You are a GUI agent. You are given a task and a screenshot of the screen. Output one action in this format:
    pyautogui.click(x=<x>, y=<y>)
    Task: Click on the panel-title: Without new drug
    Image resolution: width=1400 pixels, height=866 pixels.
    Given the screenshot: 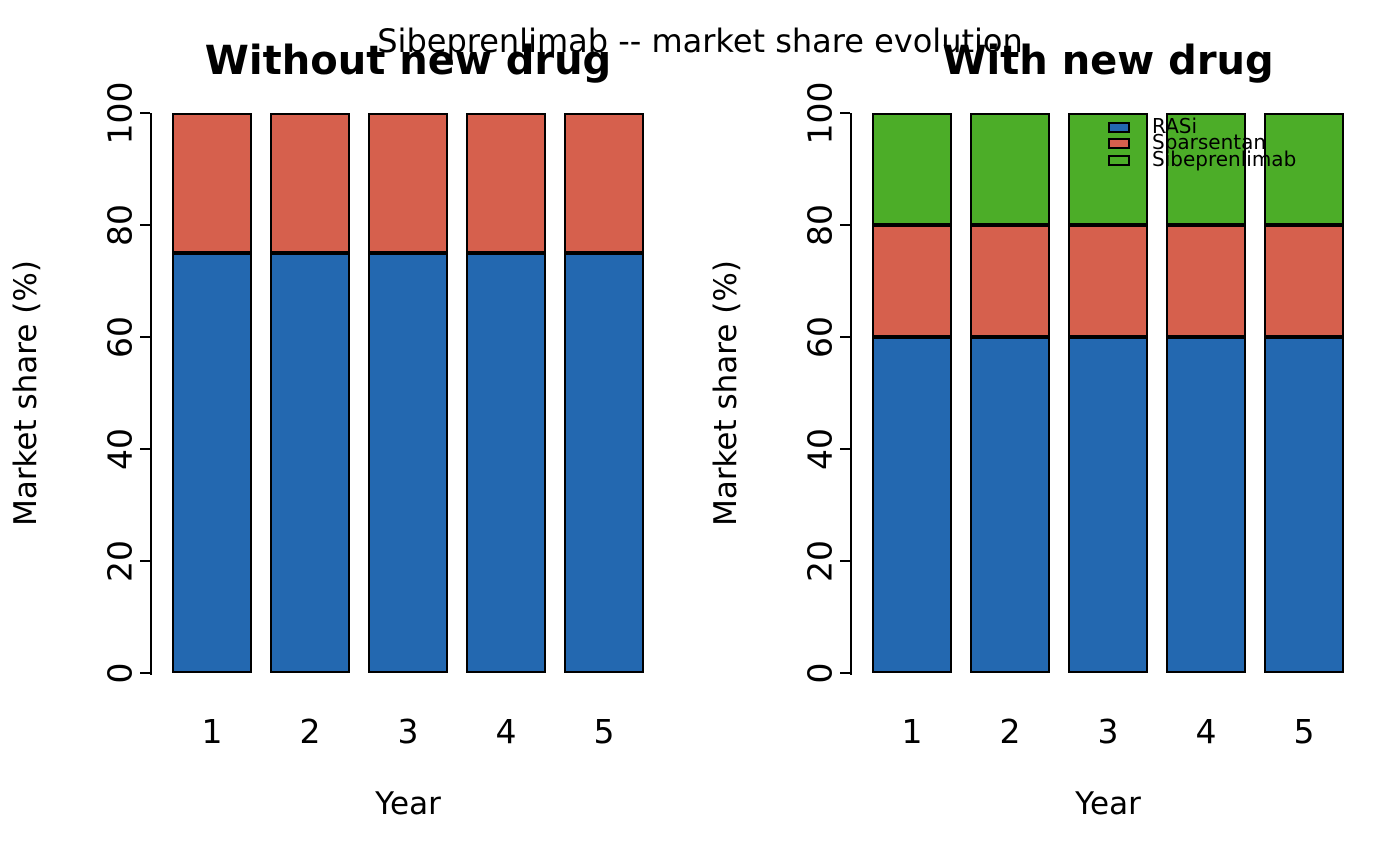 What is the action you would take?
    pyautogui.click(x=408, y=61)
    